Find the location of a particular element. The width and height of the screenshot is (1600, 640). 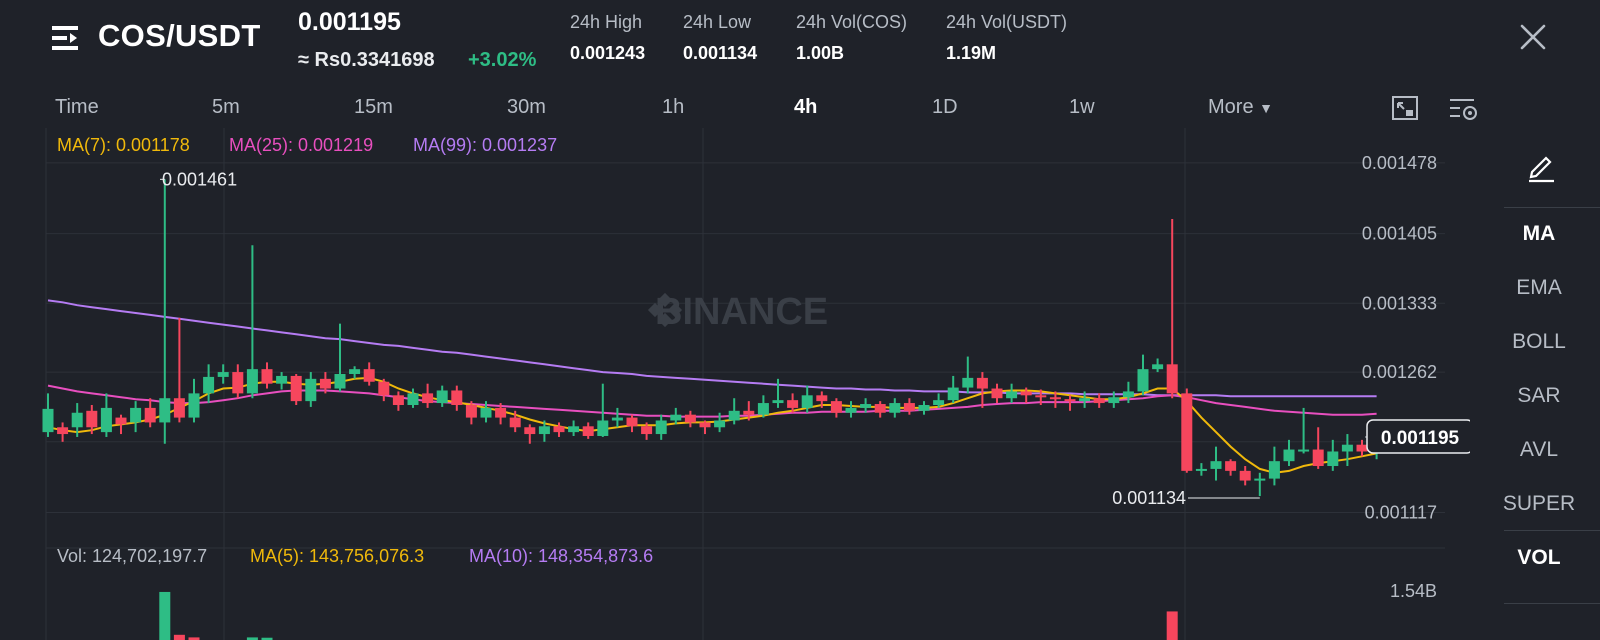

y-tick-label: 0.001405 is located at coordinates (1399, 234).